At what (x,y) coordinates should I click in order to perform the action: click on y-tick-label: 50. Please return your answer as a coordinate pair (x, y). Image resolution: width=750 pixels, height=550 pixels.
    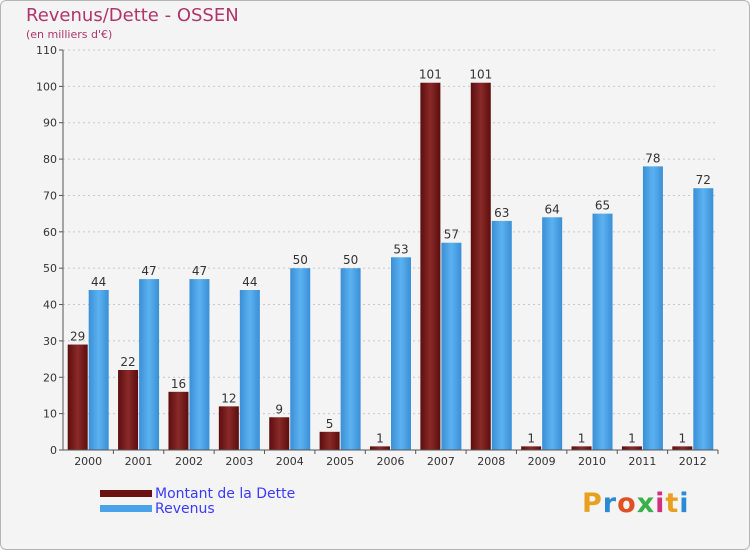
    Looking at the image, I should click on (50, 268).